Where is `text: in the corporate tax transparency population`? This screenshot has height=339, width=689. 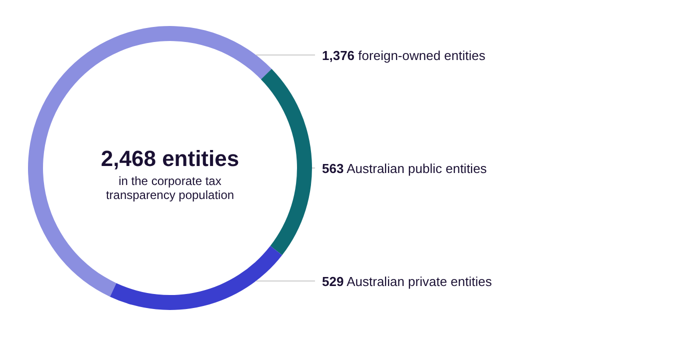 text: in the corporate tax transparency population is located at coordinates (170, 188).